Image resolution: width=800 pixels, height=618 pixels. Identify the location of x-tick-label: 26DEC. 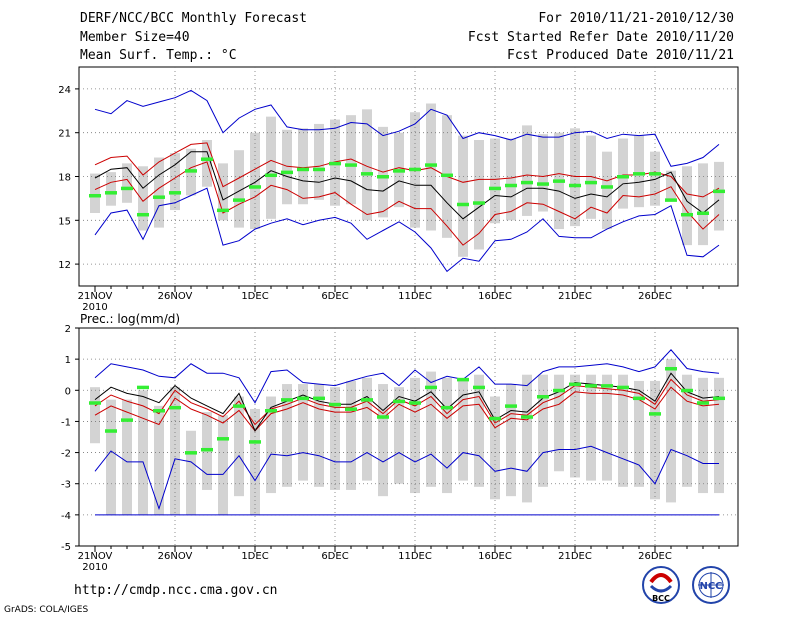
(655, 556).